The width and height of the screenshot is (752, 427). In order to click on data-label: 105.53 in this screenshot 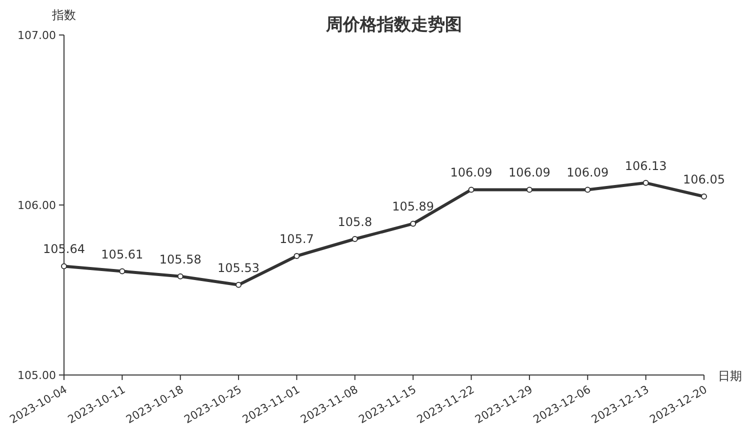, I will do `click(239, 267)`.